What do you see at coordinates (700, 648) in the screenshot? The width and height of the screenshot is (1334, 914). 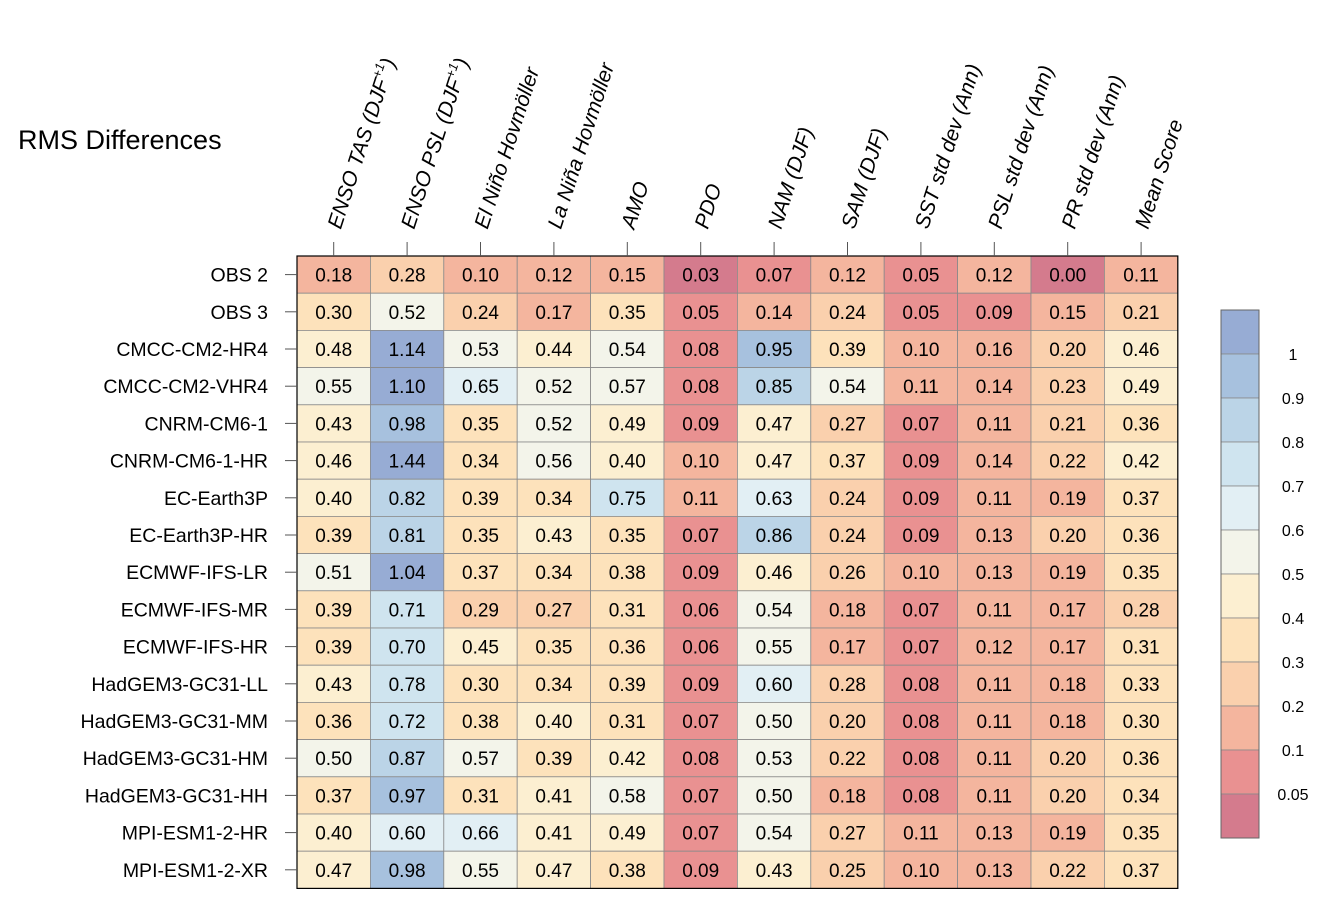 I see `cell-value: 0.06` at bounding box center [700, 648].